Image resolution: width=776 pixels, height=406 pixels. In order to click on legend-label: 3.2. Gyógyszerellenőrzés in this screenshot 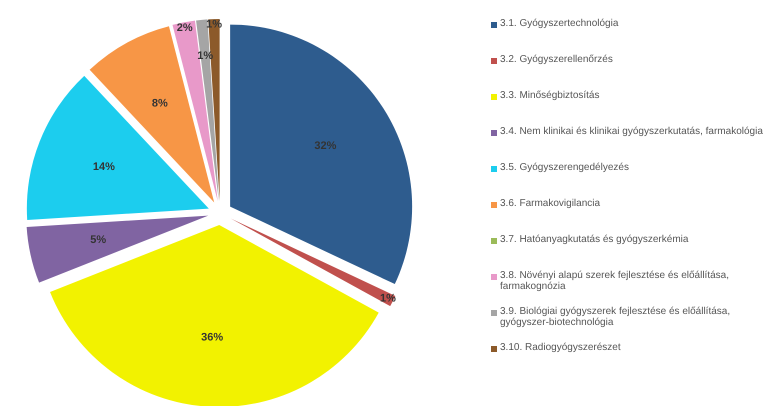, I will do `click(556, 59)`.